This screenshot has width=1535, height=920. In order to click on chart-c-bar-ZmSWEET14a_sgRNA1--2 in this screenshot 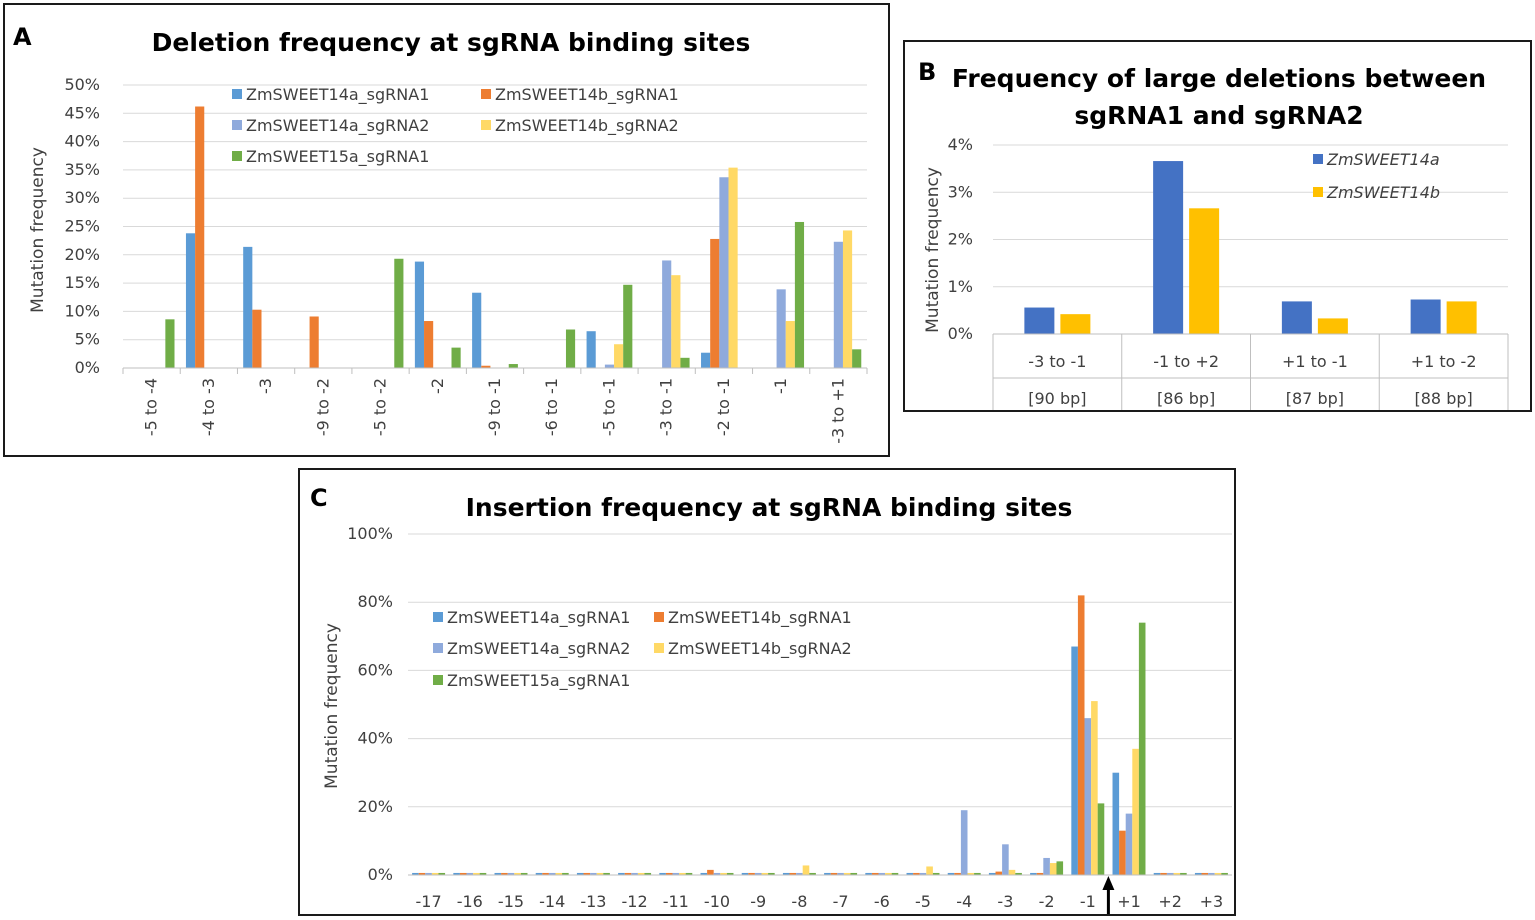, I will do `click(1033, 873)`.